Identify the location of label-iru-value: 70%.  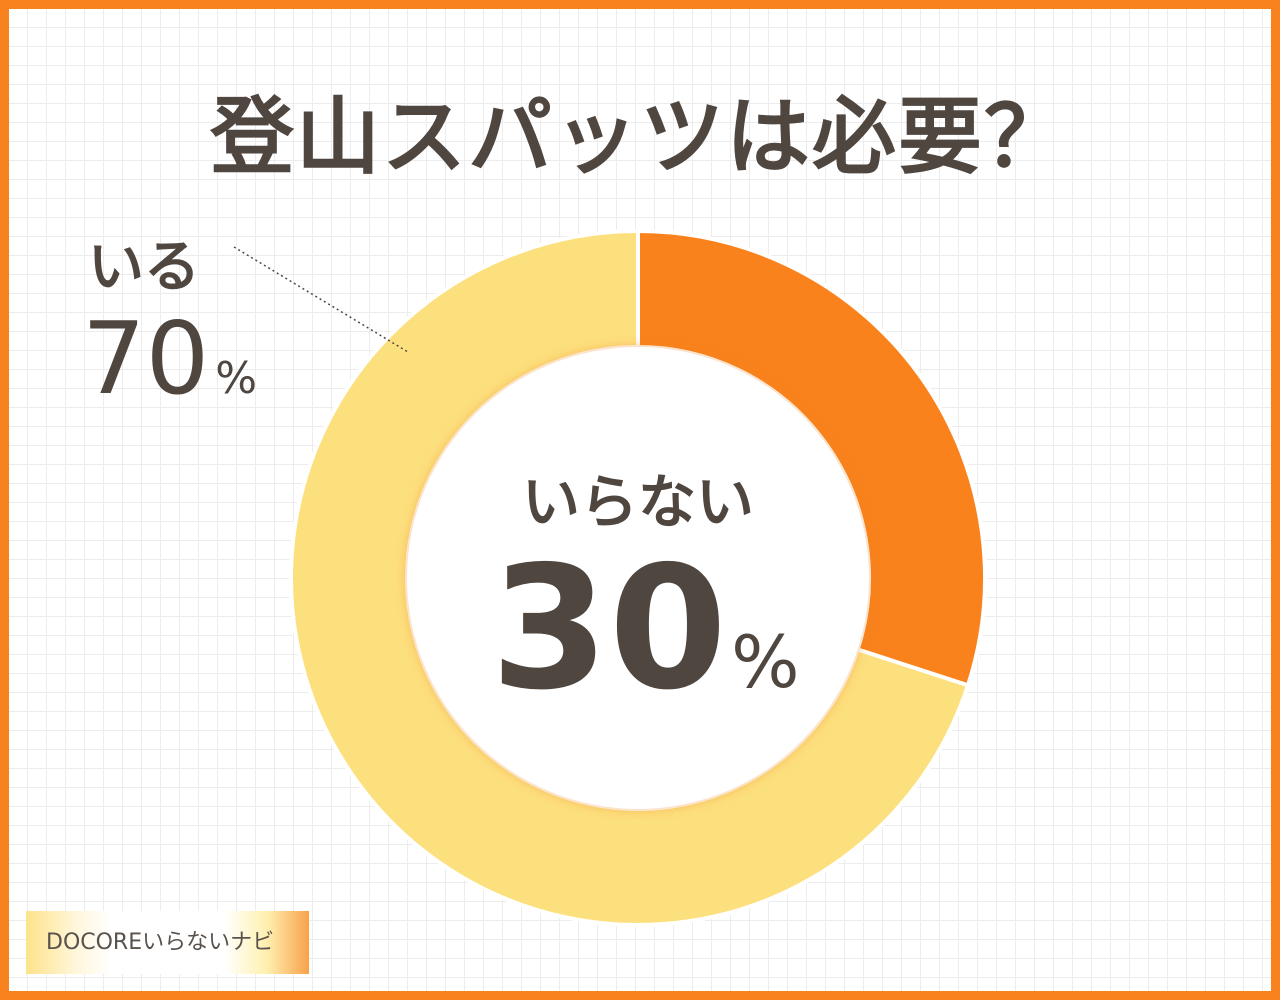
(169, 358).